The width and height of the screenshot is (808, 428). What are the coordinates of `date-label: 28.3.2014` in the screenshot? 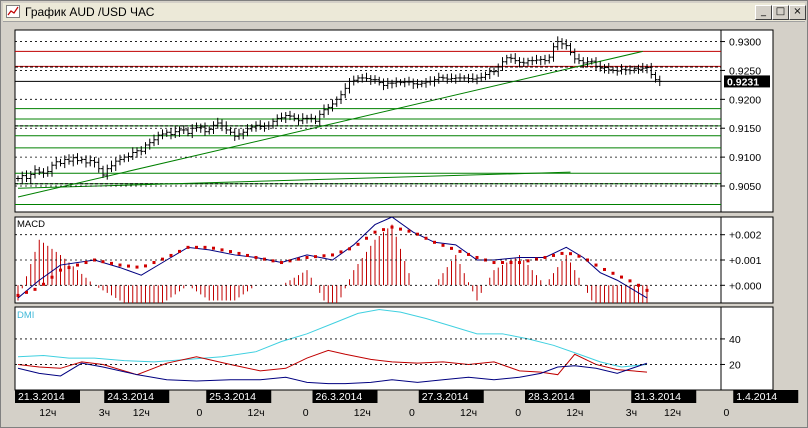 It's located at (551, 397).